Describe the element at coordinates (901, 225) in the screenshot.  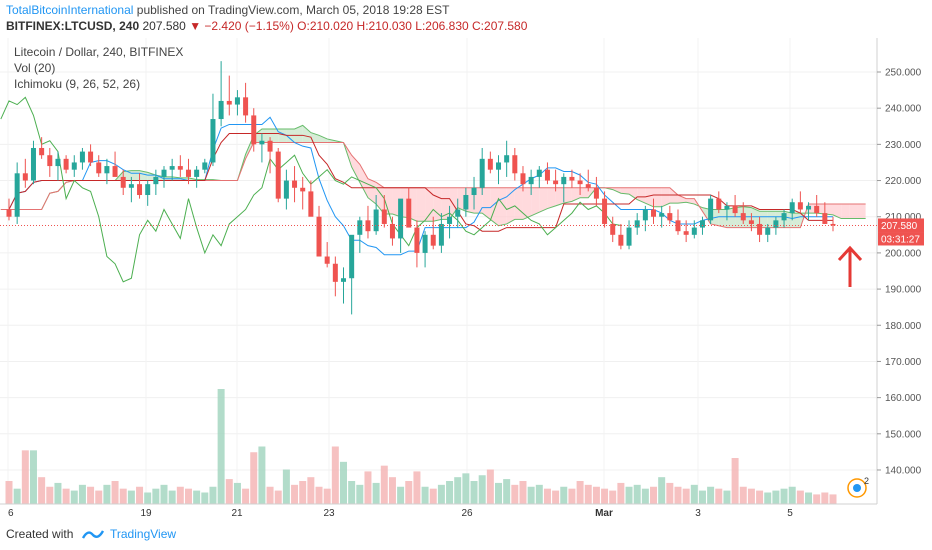
I see `last-price-tag` at that location.